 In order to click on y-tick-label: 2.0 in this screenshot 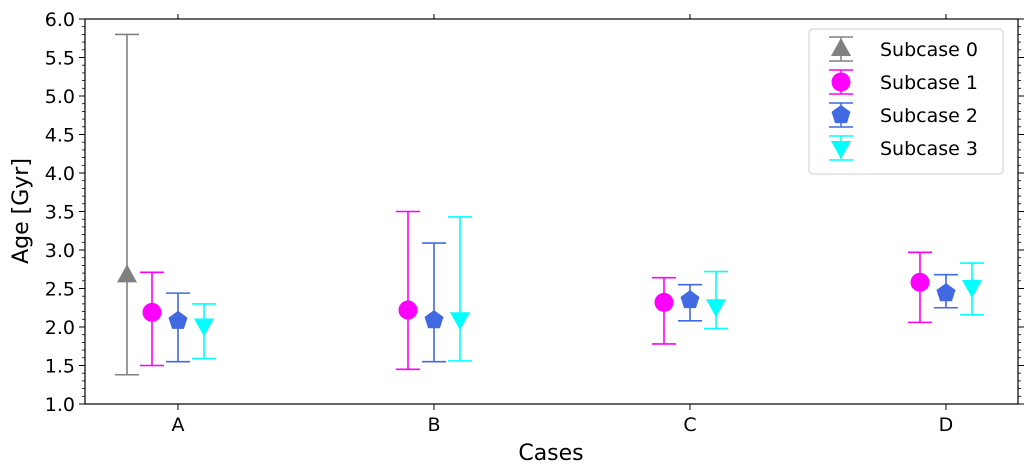, I will do `click(60, 328)`.